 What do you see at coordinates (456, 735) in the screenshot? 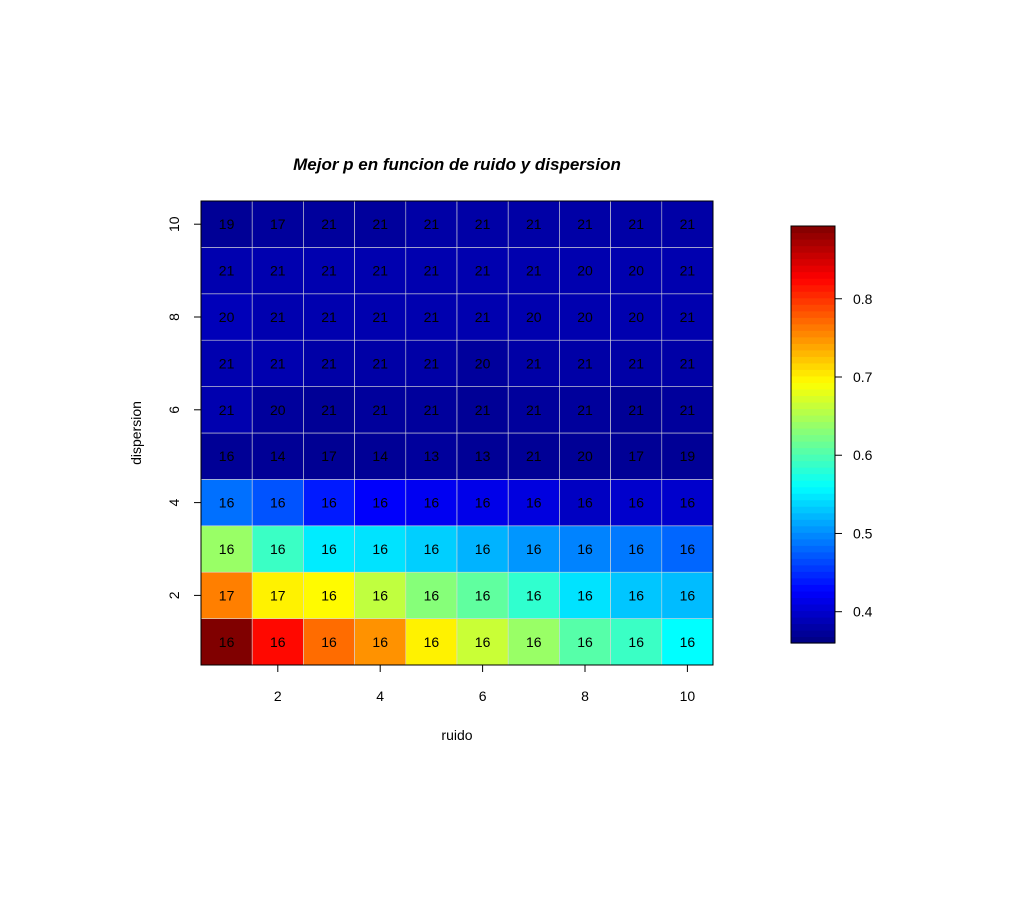
I see `x-axis-label: ruido` at bounding box center [456, 735].